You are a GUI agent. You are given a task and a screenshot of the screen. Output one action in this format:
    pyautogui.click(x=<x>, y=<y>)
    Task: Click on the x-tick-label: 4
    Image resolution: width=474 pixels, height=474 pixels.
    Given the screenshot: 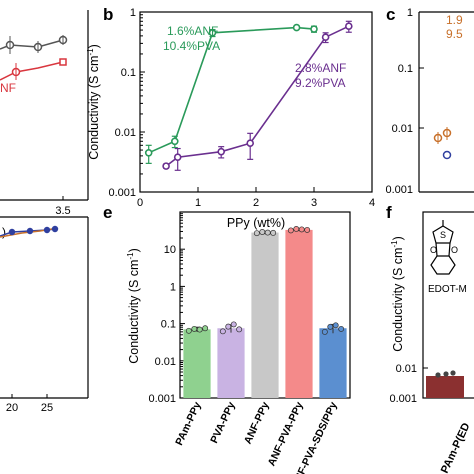 What is the action you would take?
    pyautogui.click(x=372, y=203)
    